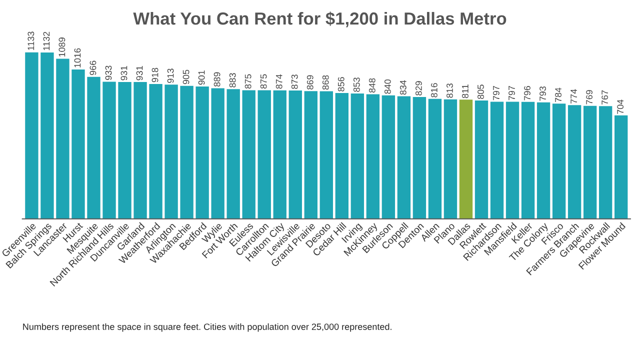 The height and width of the screenshot is (342, 640). I want to click on data-label: 767, so click(605, 97).